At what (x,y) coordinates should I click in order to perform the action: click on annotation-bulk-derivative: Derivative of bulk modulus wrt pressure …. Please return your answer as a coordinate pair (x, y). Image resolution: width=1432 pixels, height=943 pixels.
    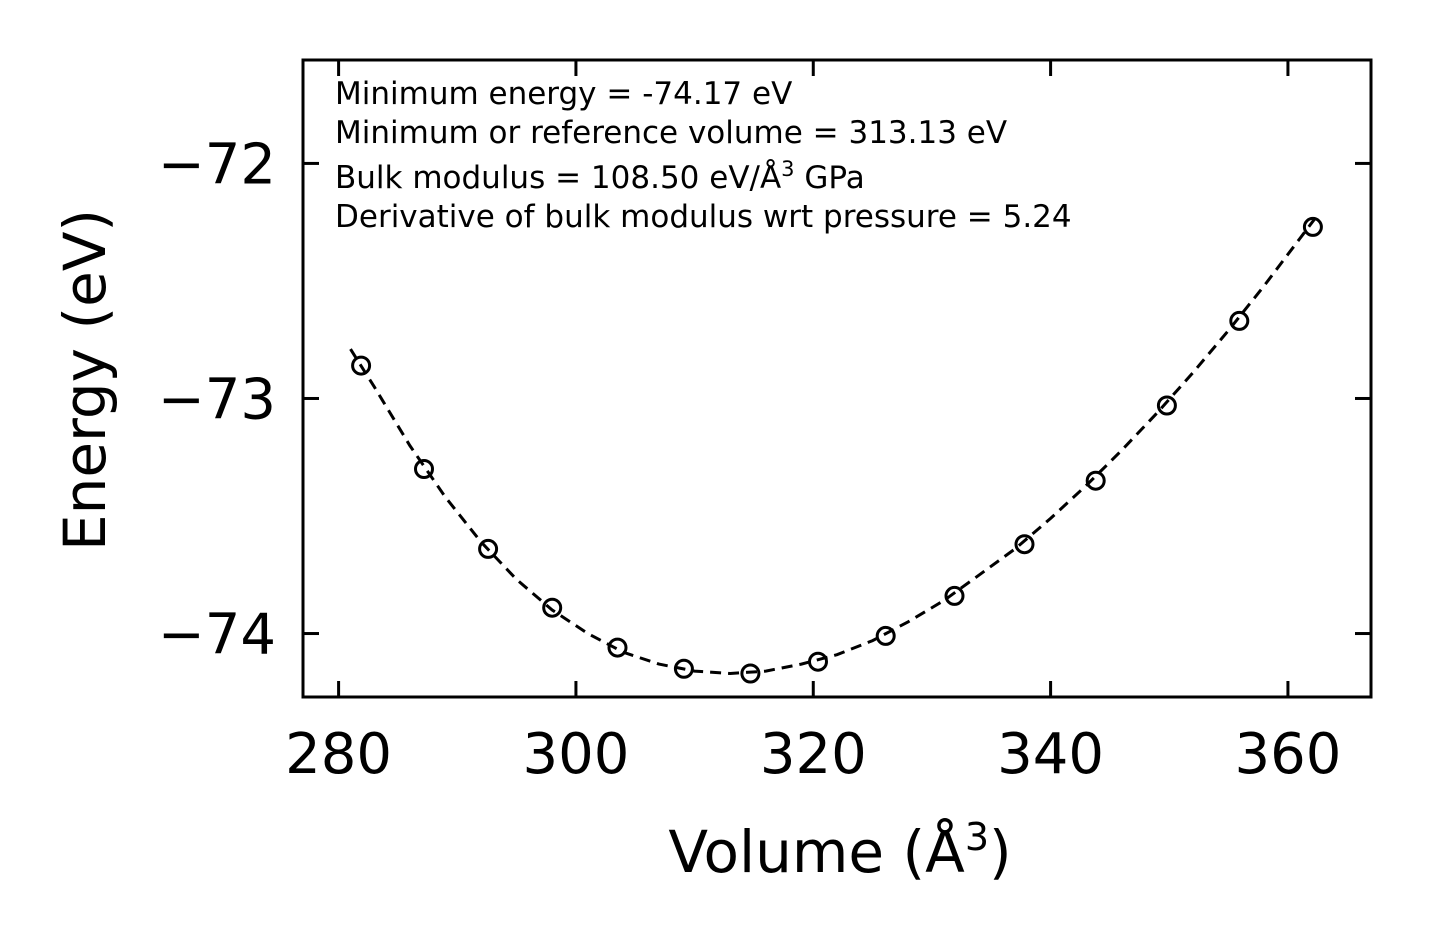
    Looking at the image, I should click on (703, 217).